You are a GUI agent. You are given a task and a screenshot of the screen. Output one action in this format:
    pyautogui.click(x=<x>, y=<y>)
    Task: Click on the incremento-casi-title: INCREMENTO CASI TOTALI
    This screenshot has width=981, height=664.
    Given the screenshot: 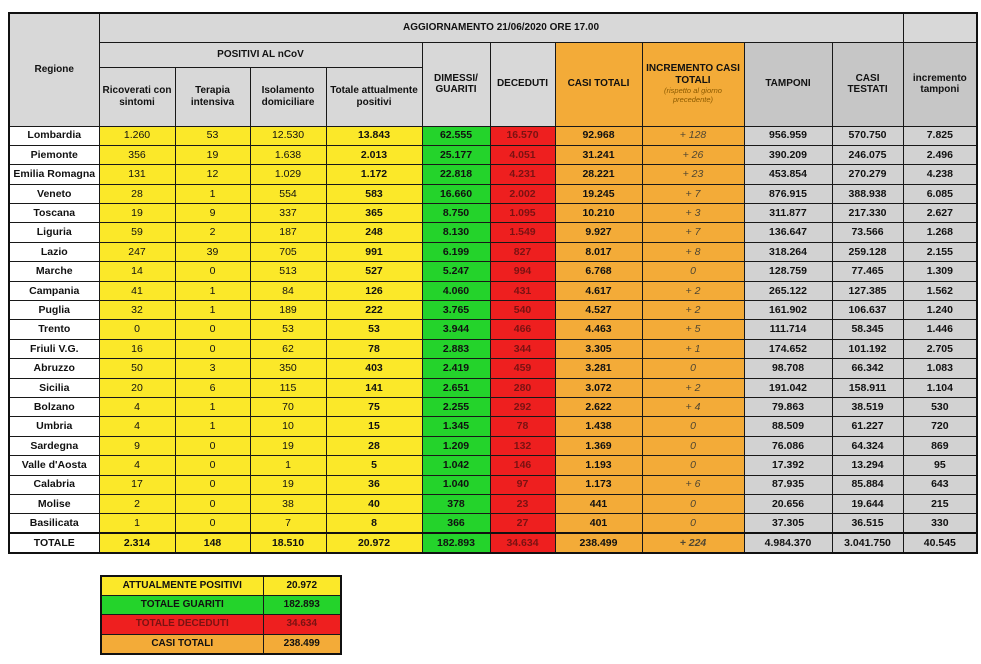 What is the action you would take?
    pyautogui.click(x=693, y=74)
    